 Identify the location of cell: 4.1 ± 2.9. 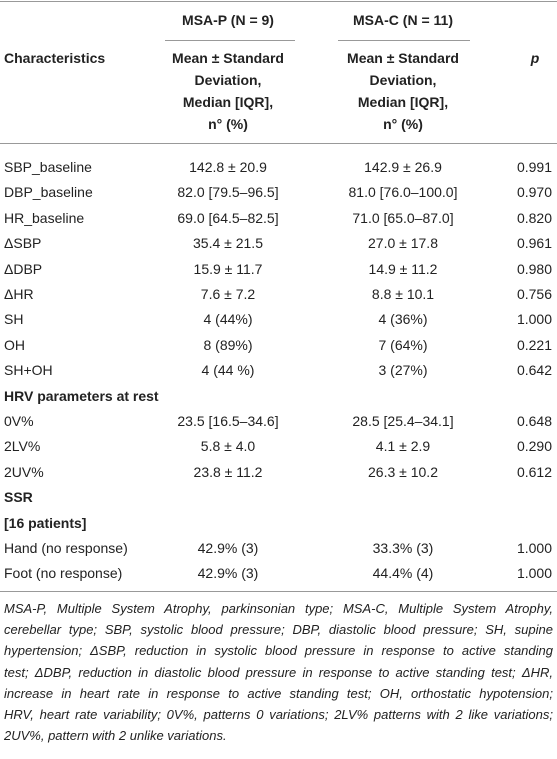
(403, 446).